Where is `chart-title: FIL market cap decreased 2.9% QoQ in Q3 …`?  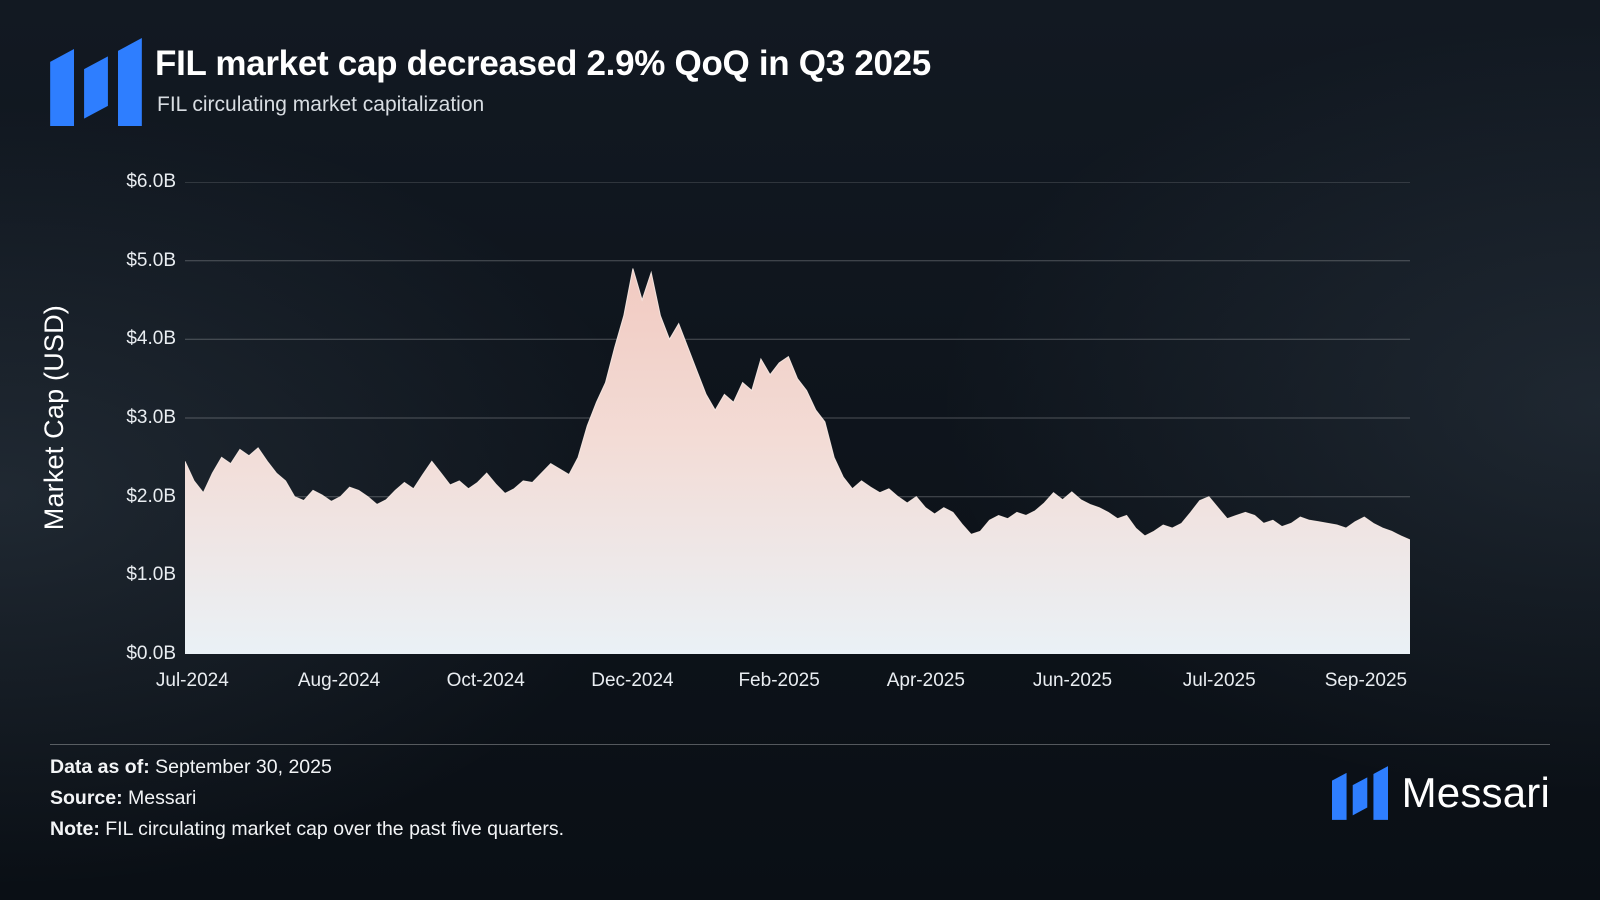 chart-title: FIL market cap decreased 2.9% QoQ in Q3 … is located at coordinates (543, 63).